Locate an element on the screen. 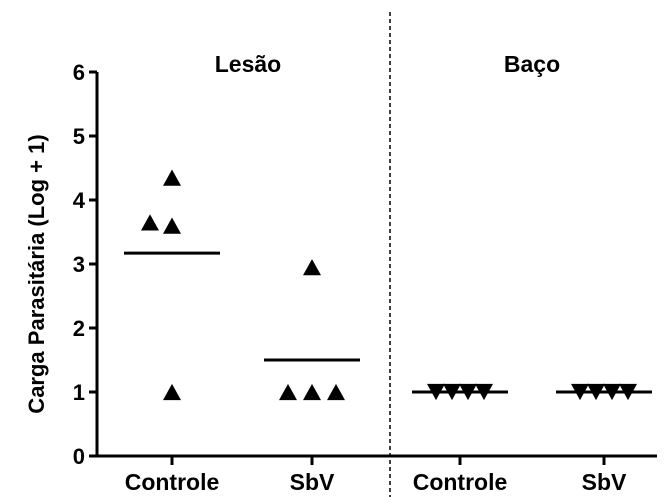  group-label: Lesão is located at coordinates (248, 64).